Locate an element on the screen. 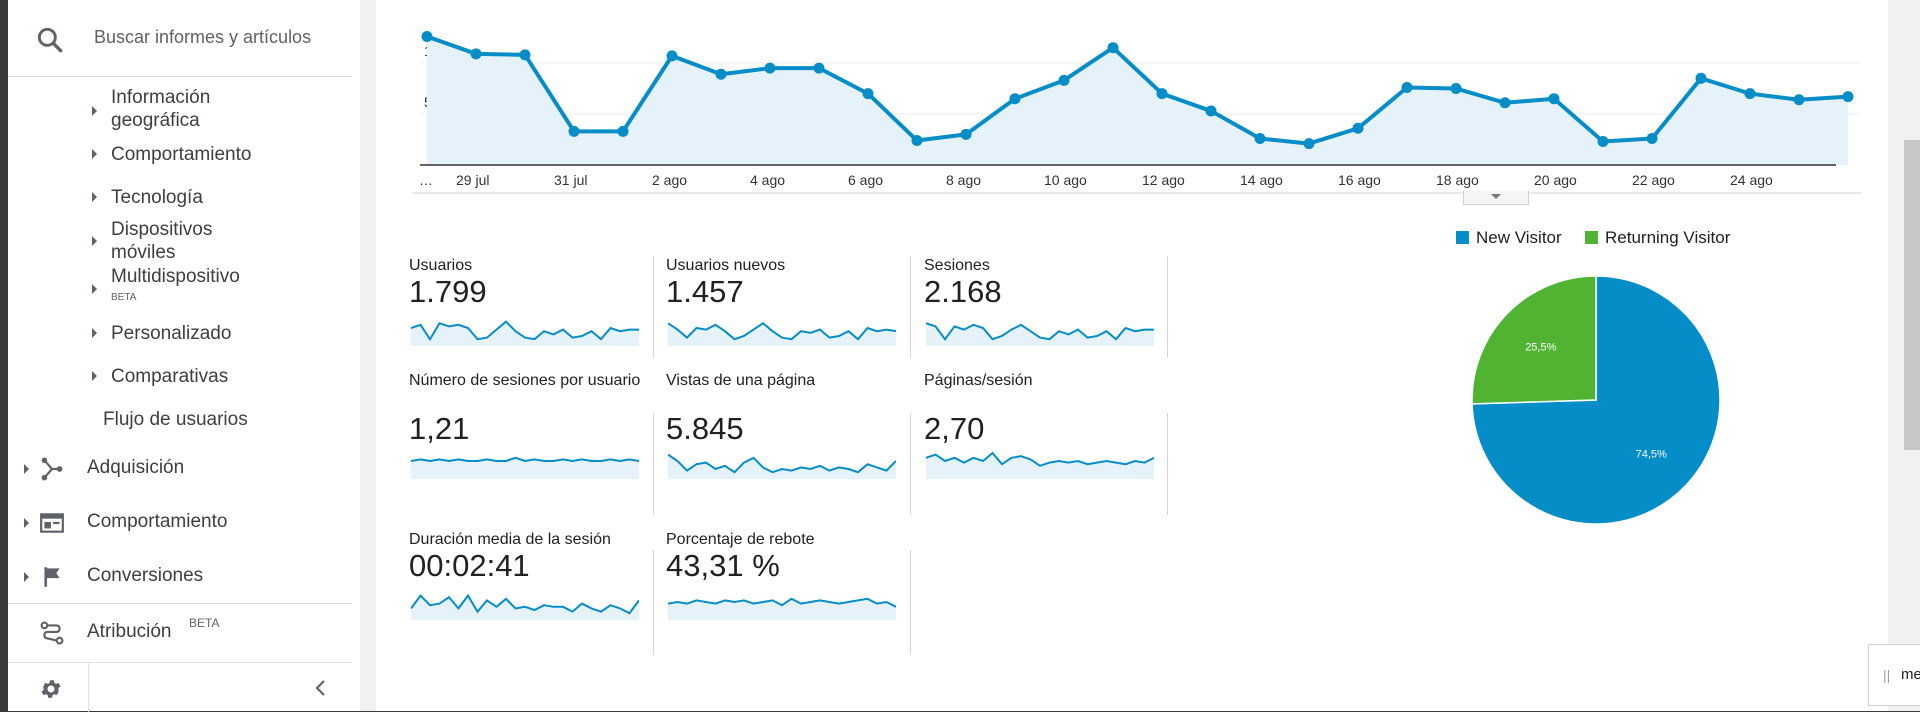 The height and width of the screenshot is (712, 1920). sparkline-area is located at coordinates (782, 334).